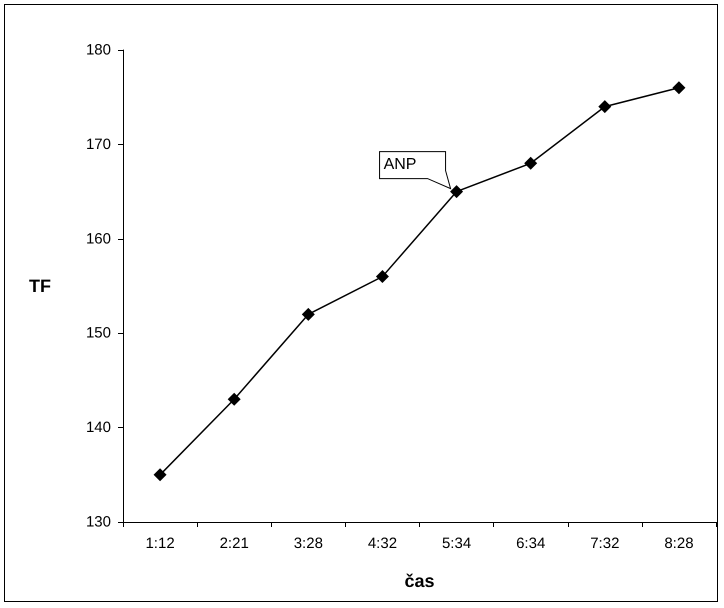 The image size is (724, 608). I want to click on x-axis-title: čas, so click(419, 581).